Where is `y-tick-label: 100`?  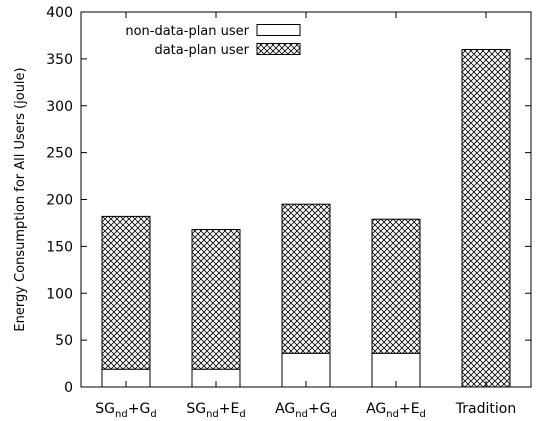 y-tick-label: 100 is located at coordinates (59, 294).